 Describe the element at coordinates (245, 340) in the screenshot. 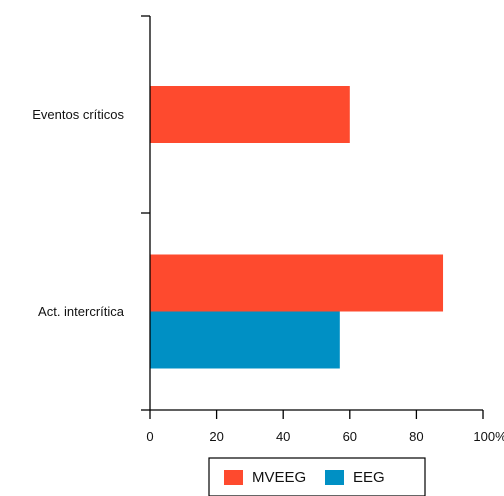

I see `bar-eeg` at that location.